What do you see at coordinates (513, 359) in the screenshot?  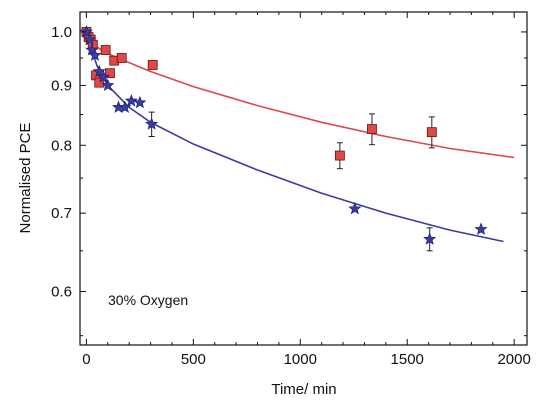 I see `x-tick-label: 2000` at bounding box center [513, 359].